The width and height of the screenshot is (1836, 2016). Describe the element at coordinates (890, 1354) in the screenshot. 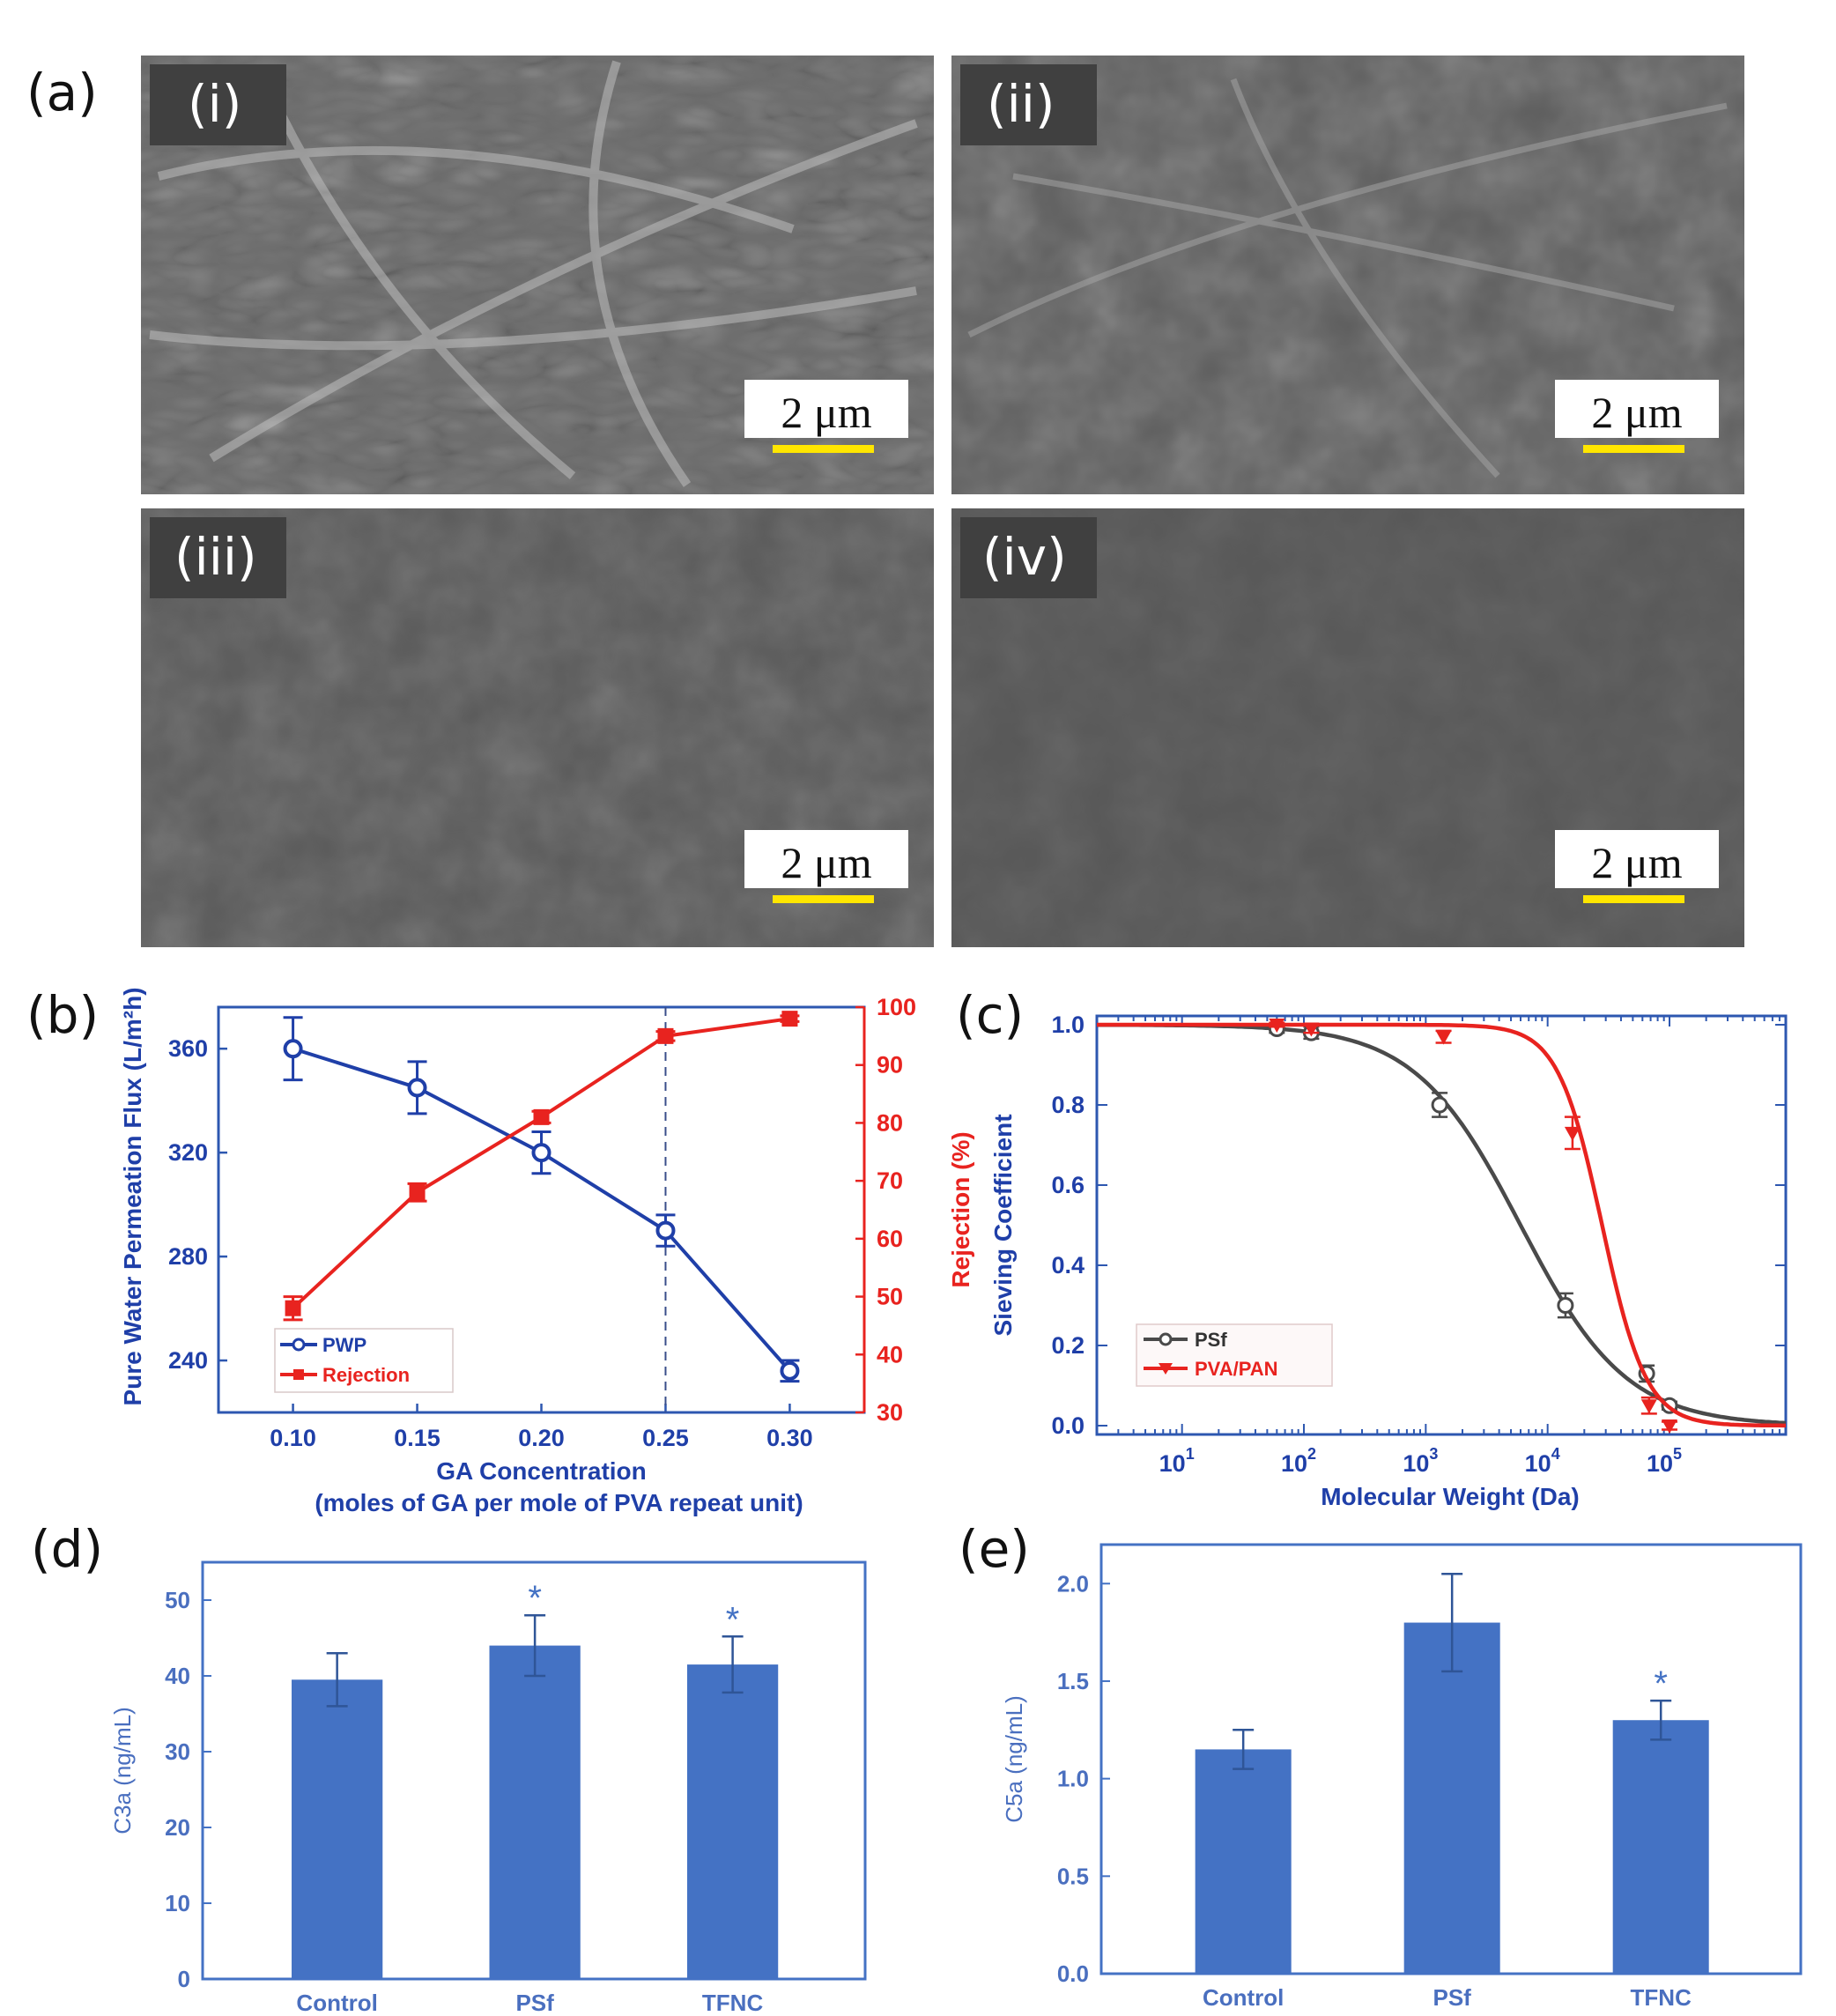

I see `y-tick-label-right-b: 40` at that location.